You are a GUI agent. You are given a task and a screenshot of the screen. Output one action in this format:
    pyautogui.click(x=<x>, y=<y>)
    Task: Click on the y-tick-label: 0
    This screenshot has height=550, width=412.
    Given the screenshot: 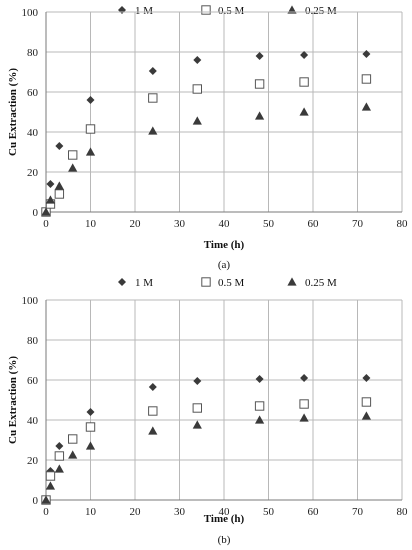 What is the action you would take?
    pyautogui.click(x=36, y=501)
    